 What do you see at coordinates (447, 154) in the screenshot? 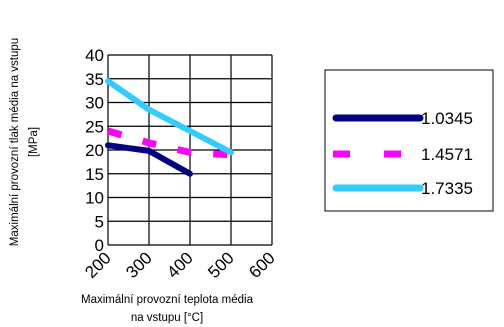
I see `legend-label-1.4571: 1.4571` at bounding box center [447, 154].